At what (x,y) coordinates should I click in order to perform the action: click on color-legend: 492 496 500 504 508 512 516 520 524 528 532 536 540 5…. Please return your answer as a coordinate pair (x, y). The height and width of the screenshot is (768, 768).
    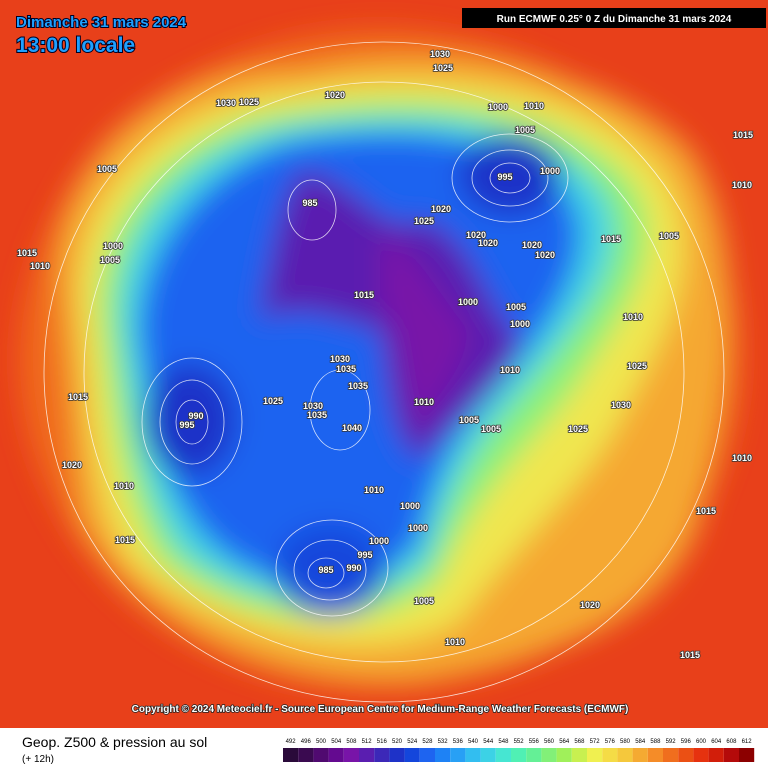
    Looking at the image, I should click on (519, 750).